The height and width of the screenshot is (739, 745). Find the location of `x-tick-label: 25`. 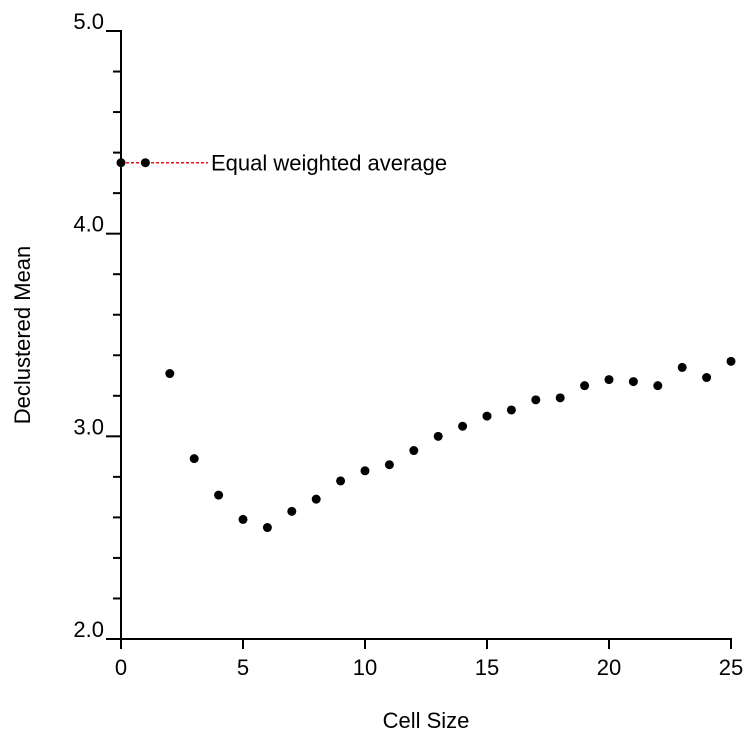

x-tick-label: 25 is located at coordinates (731, 667).